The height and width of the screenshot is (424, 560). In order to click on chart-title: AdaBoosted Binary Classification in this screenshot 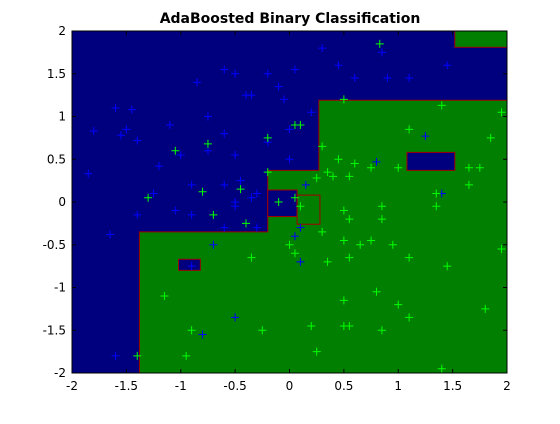, I will do `click(290, 19)`.